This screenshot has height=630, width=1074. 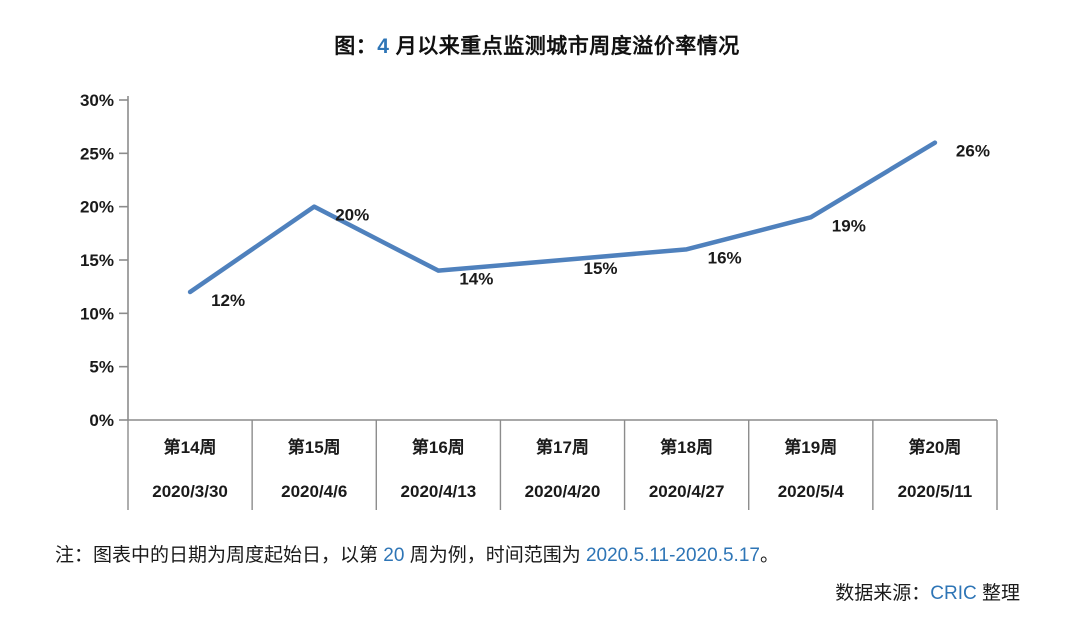 What do you see at coordinates (439, 491) in the screenshot?
I see `x-axis-date-label: 2020/4/13` at bounding box center [439, 491].